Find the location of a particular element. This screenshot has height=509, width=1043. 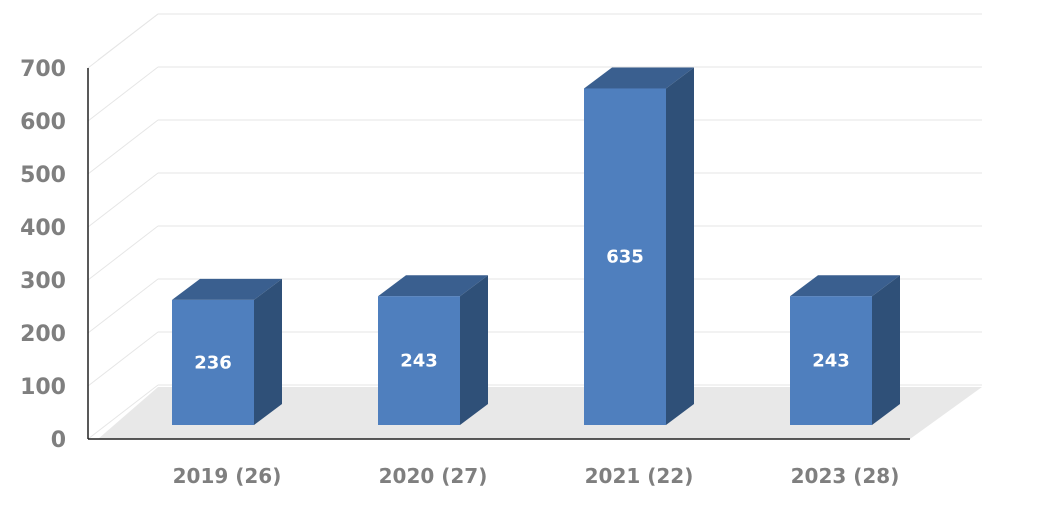

x-category-label: 2023 (28) is located at coordinates (845, 476).